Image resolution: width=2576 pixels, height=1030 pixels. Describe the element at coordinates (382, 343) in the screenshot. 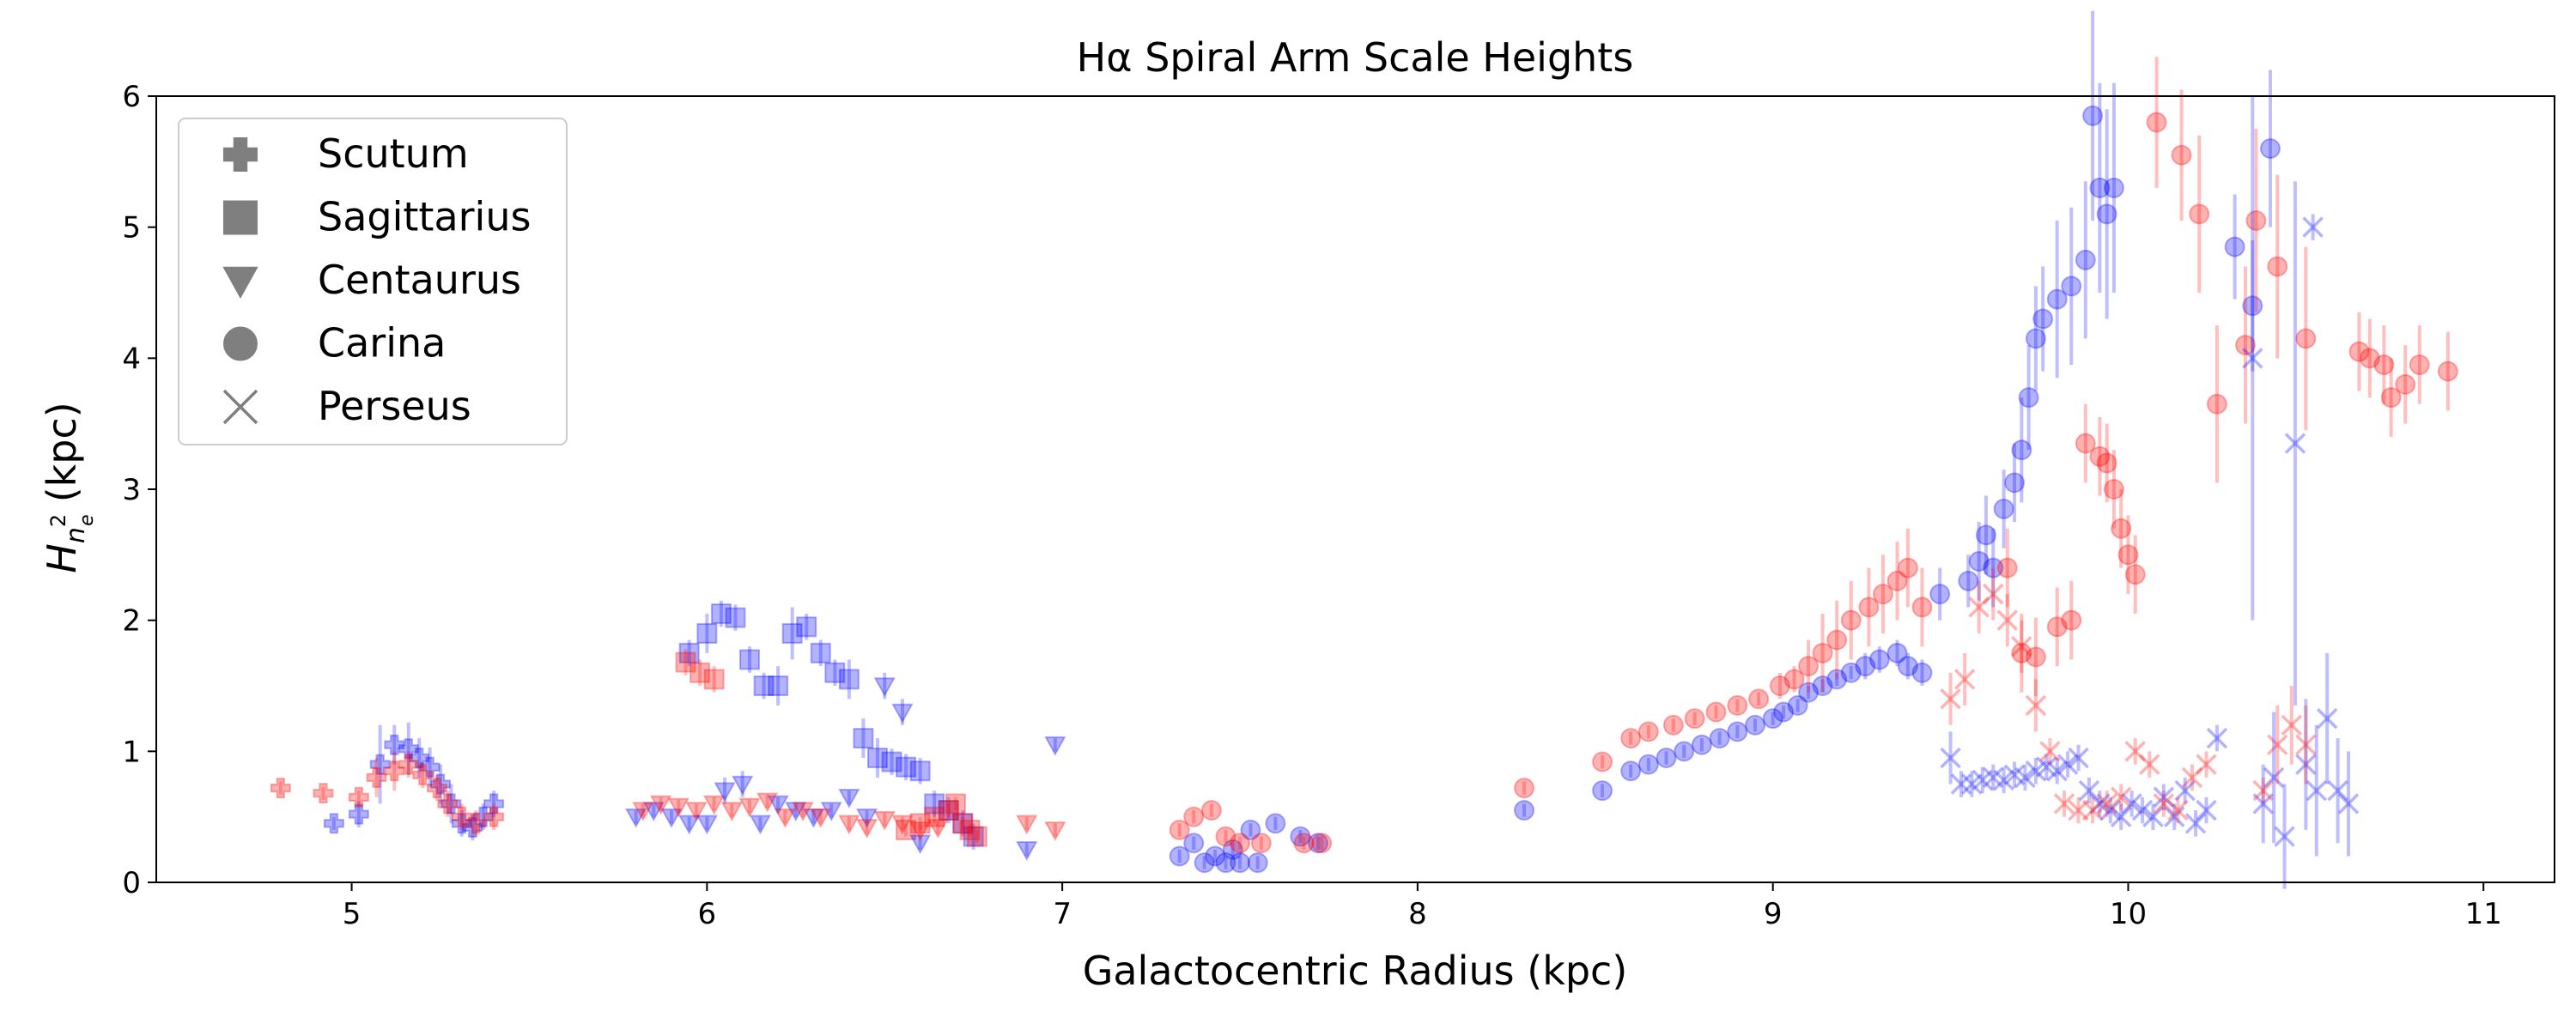

I see `legend-label: Carina` at that location.